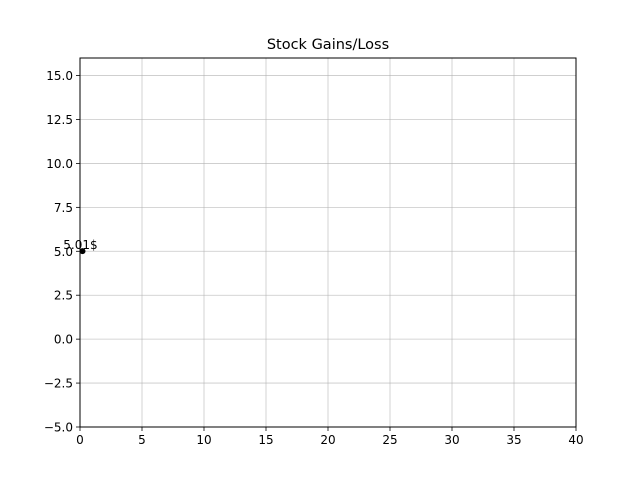 The width and height of the screenshot is (640, 480). I want to click on y-axis-ticks: −5.0 −2.5 0.0 2.5 5.0 7.5 10.0 12.5 15.0, so click(62, 252).